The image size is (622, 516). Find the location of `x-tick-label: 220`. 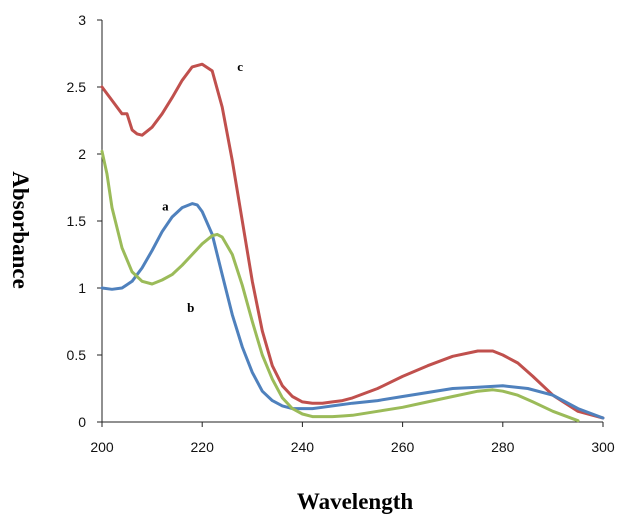

x-tick-label: 220 is located at coordinates (203, 447).